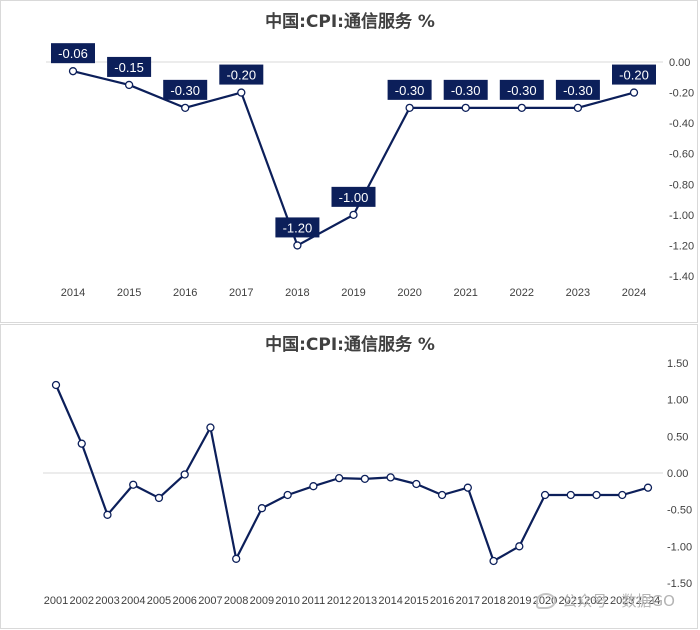  I want to click on data-label: -0.20, so click(634, 74).